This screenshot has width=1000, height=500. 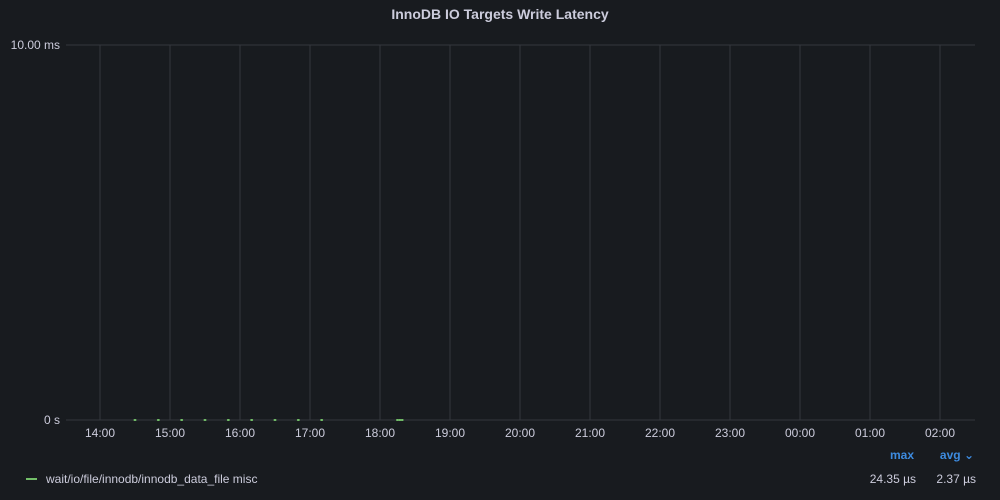 I want to click on y-tick-label: 10.00 ms, so click(x=35, y=45).